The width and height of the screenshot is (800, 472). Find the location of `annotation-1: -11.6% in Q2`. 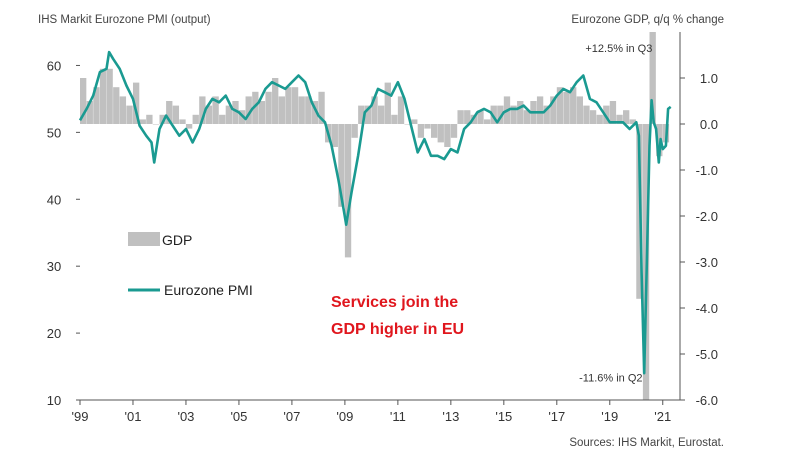

annotation-1: -11.6% in Q2 is located at coordinates (610, 379).